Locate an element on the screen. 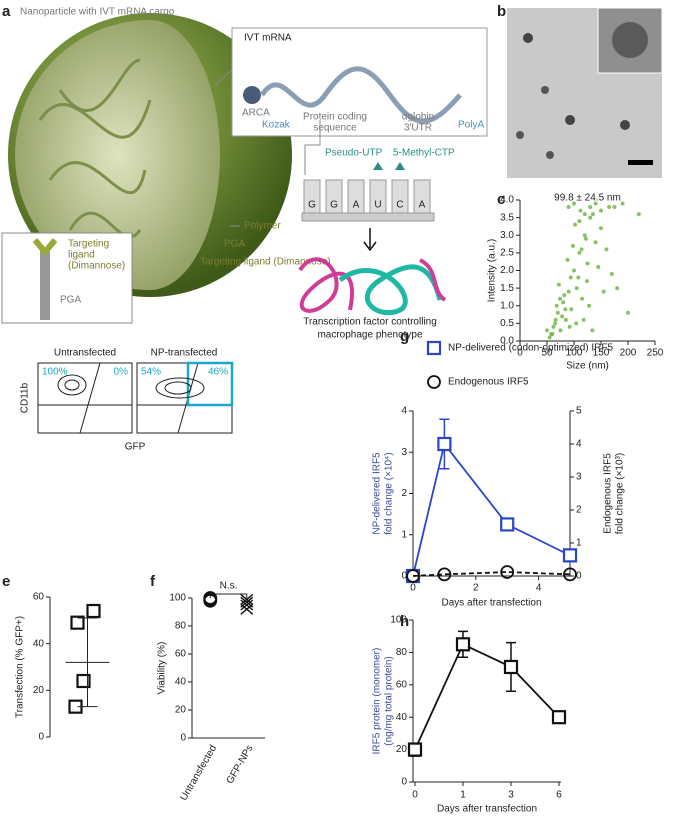 The image size is (685, 818). axis-label: Days after transfection is located at coordinates (491, 603).